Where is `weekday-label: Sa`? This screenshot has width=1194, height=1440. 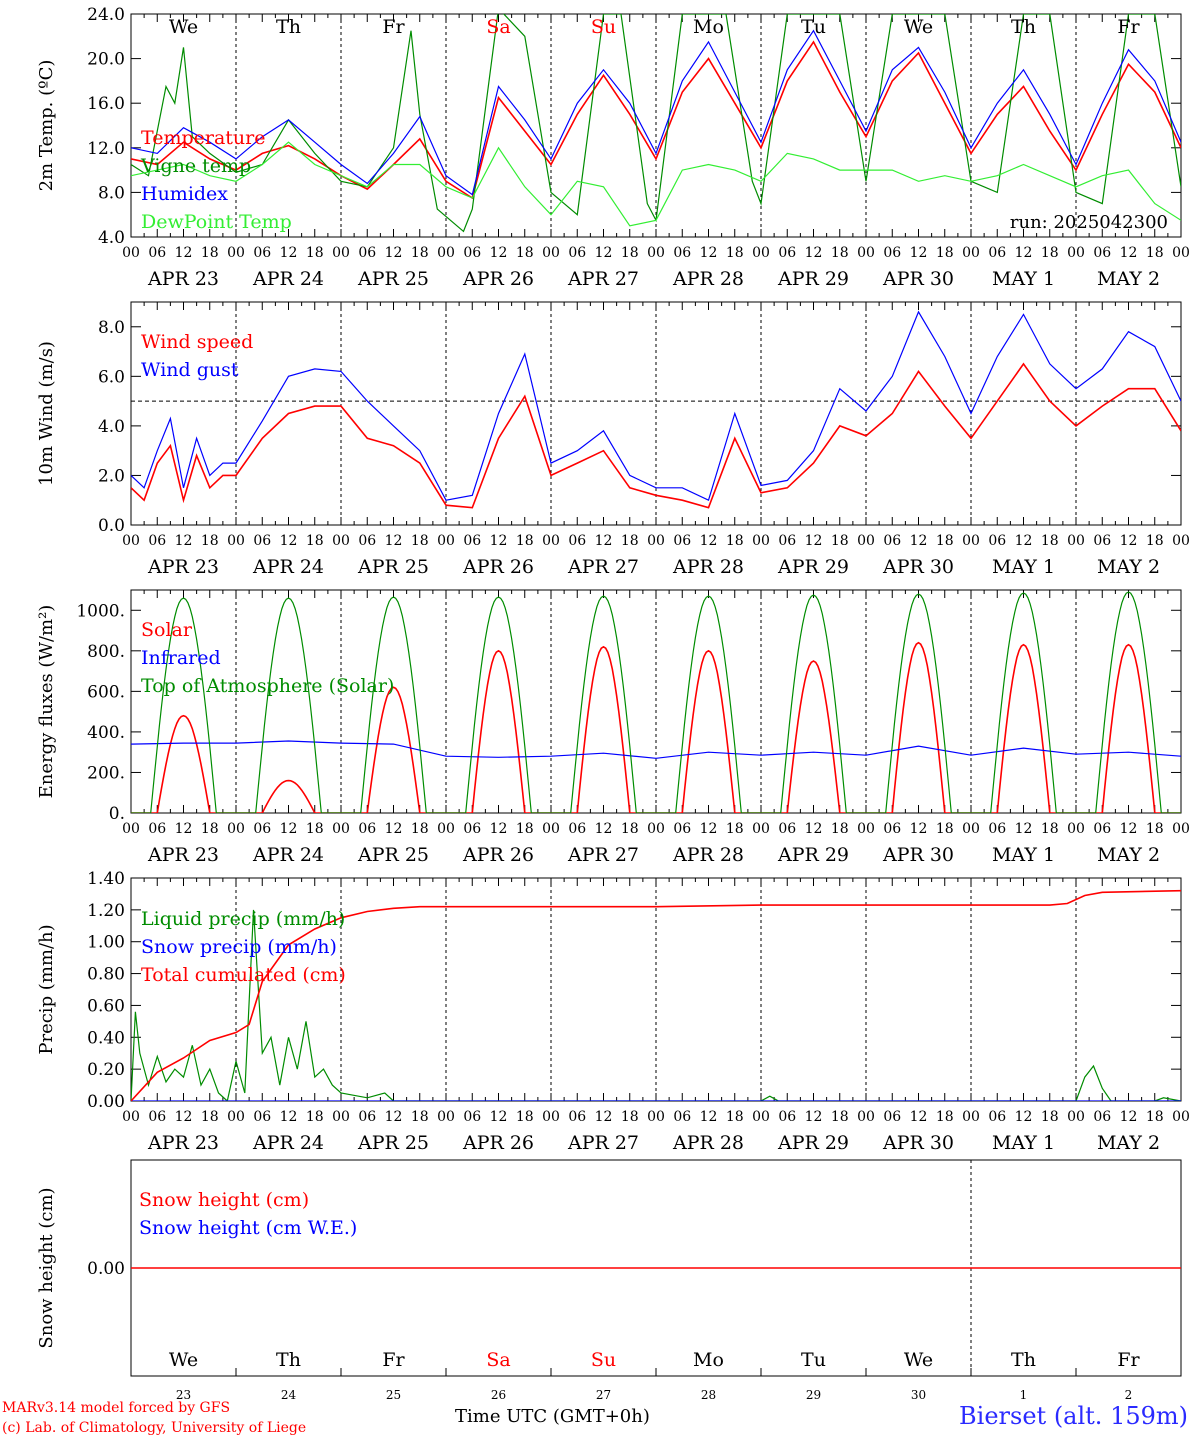 weekday-label: Sa is located at coordinates (498, 1360).